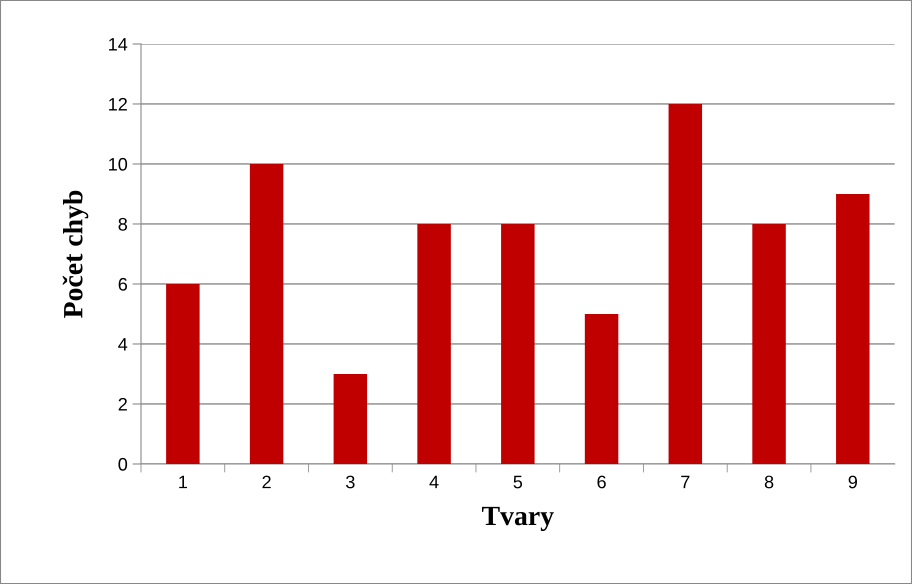 Image resolution: width=912 pixels, height=584 pixels. I want to click on x-tick-label: 6, so click(601, 482).